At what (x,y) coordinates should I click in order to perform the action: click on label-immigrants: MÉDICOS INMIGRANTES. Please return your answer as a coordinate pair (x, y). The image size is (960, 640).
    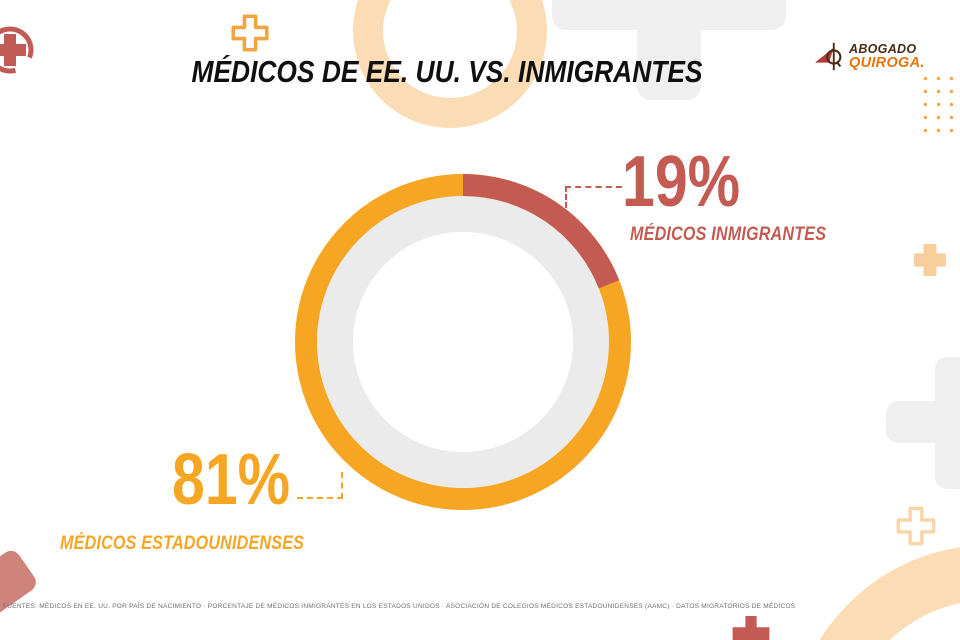
    Looking at the image, I should click on (728, 234).